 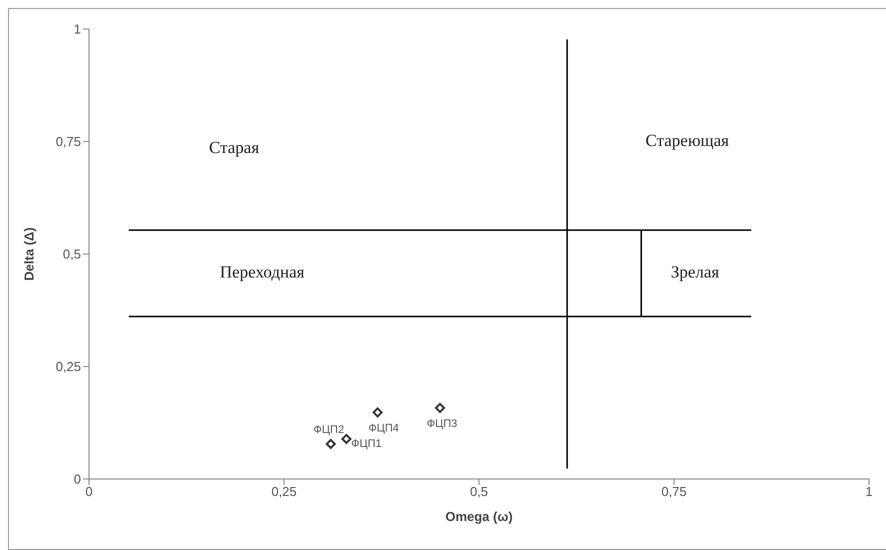 I want to click on y-tick-label: 0,5, so click(x=71, y=254).